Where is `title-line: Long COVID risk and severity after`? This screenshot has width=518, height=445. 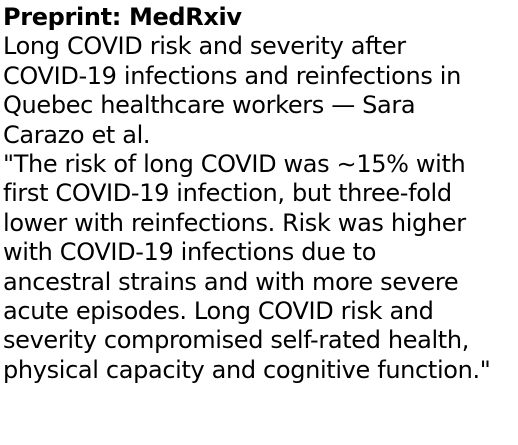
title-line: Long COVID risk and severity after is located at coordinates (204, 46).